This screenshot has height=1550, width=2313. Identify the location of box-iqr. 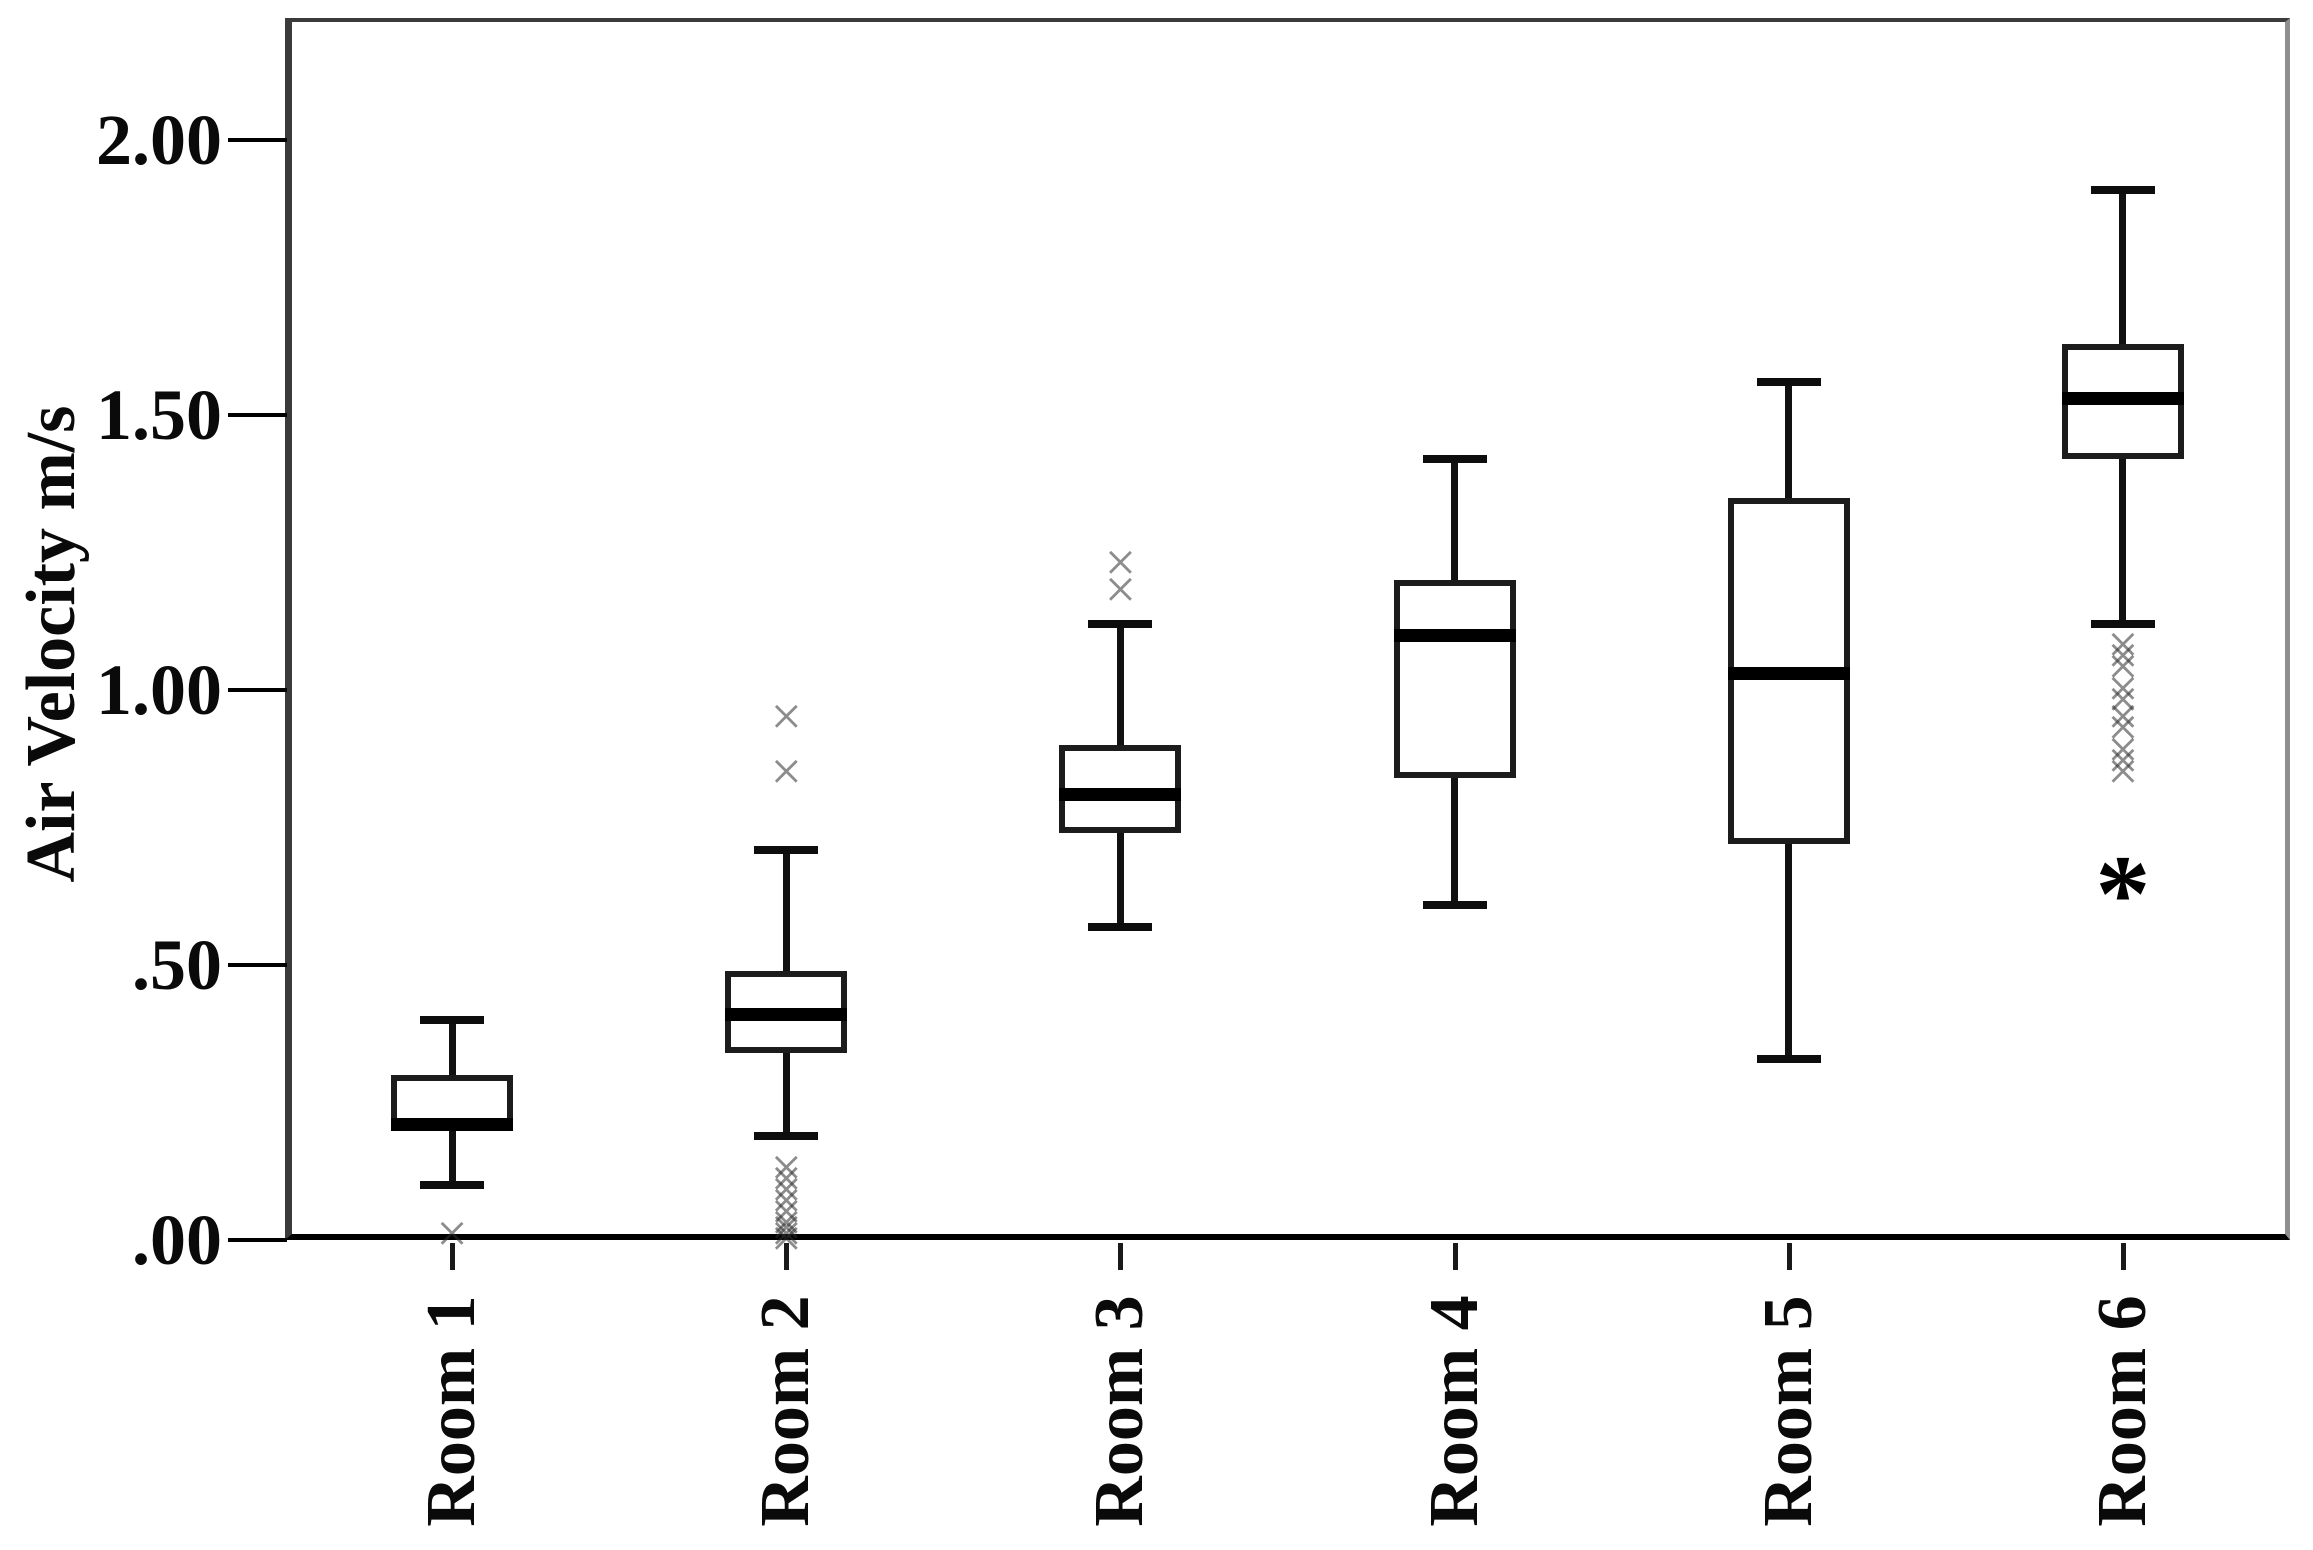
(1454, 679).